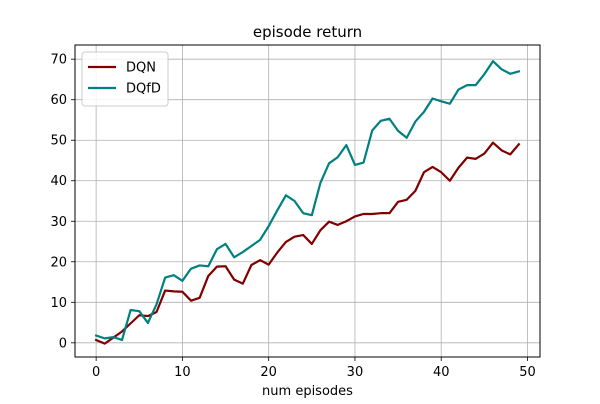  I want to click on chart-title: episode return, so click(307, 32).